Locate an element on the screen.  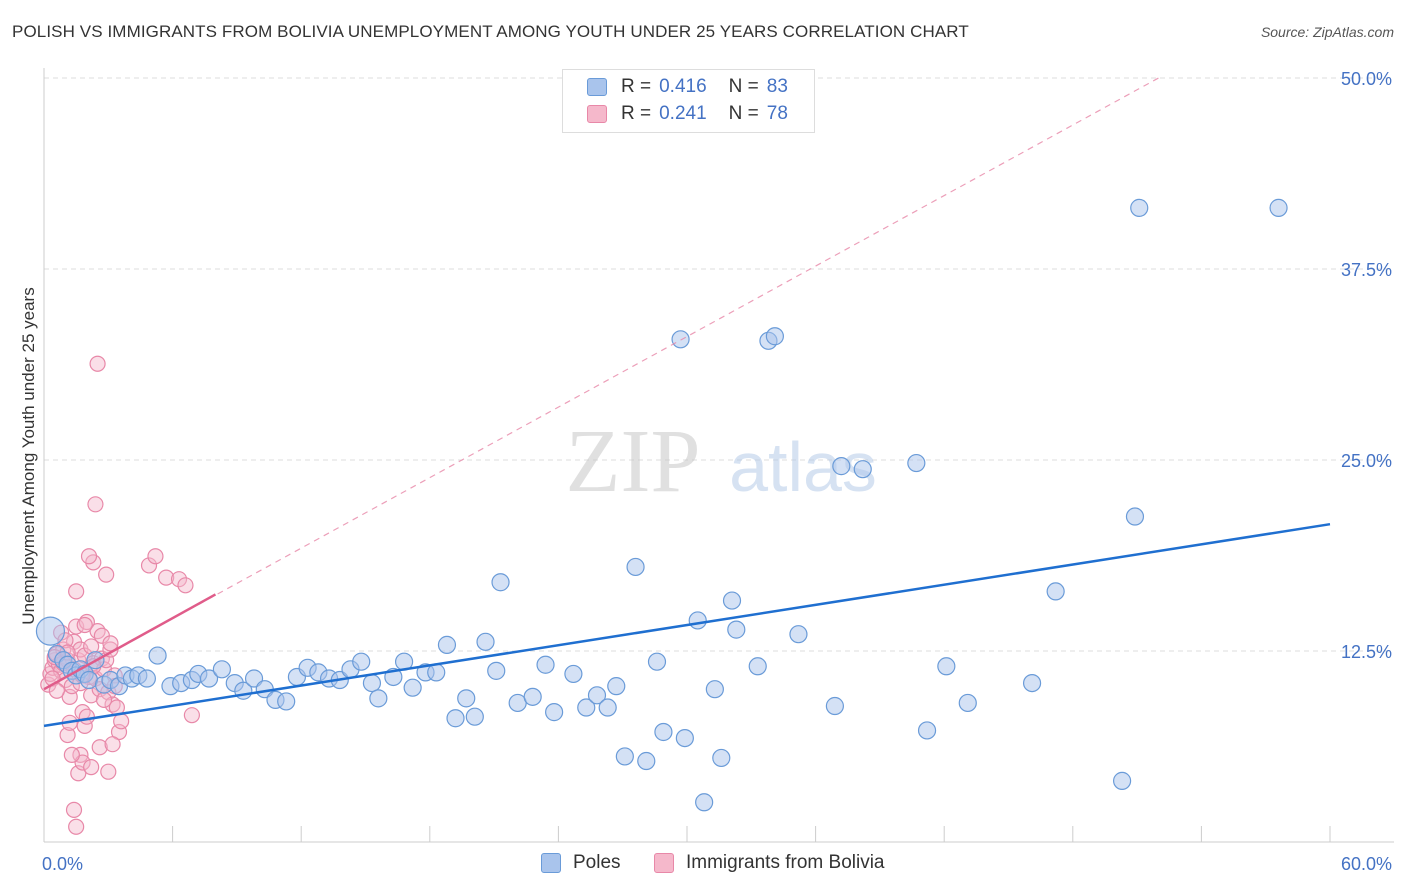
correlation-legend: R = 0.416 N = 83 R = 0.241 N = 78 is located at coordinates (688, 101).